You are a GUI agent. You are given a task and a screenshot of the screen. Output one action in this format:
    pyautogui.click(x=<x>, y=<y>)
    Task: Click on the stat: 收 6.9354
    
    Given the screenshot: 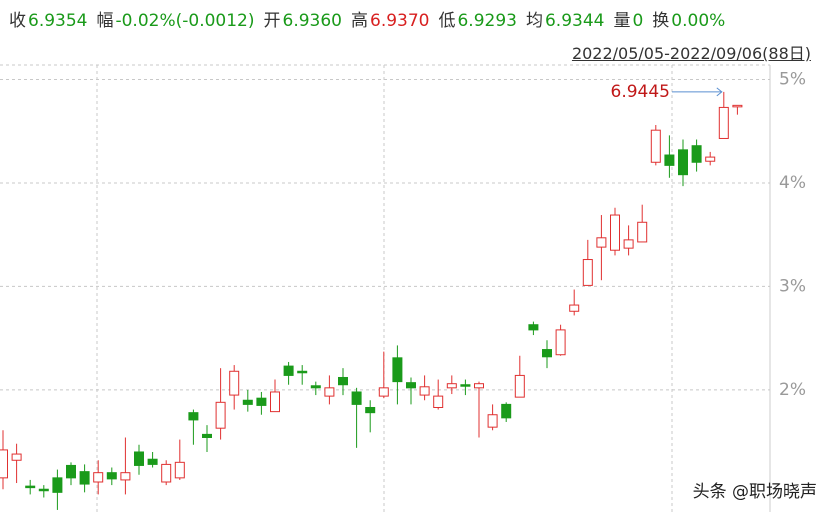 What is the action you would take?
    pyautogui.click(x=48, y=18)
    